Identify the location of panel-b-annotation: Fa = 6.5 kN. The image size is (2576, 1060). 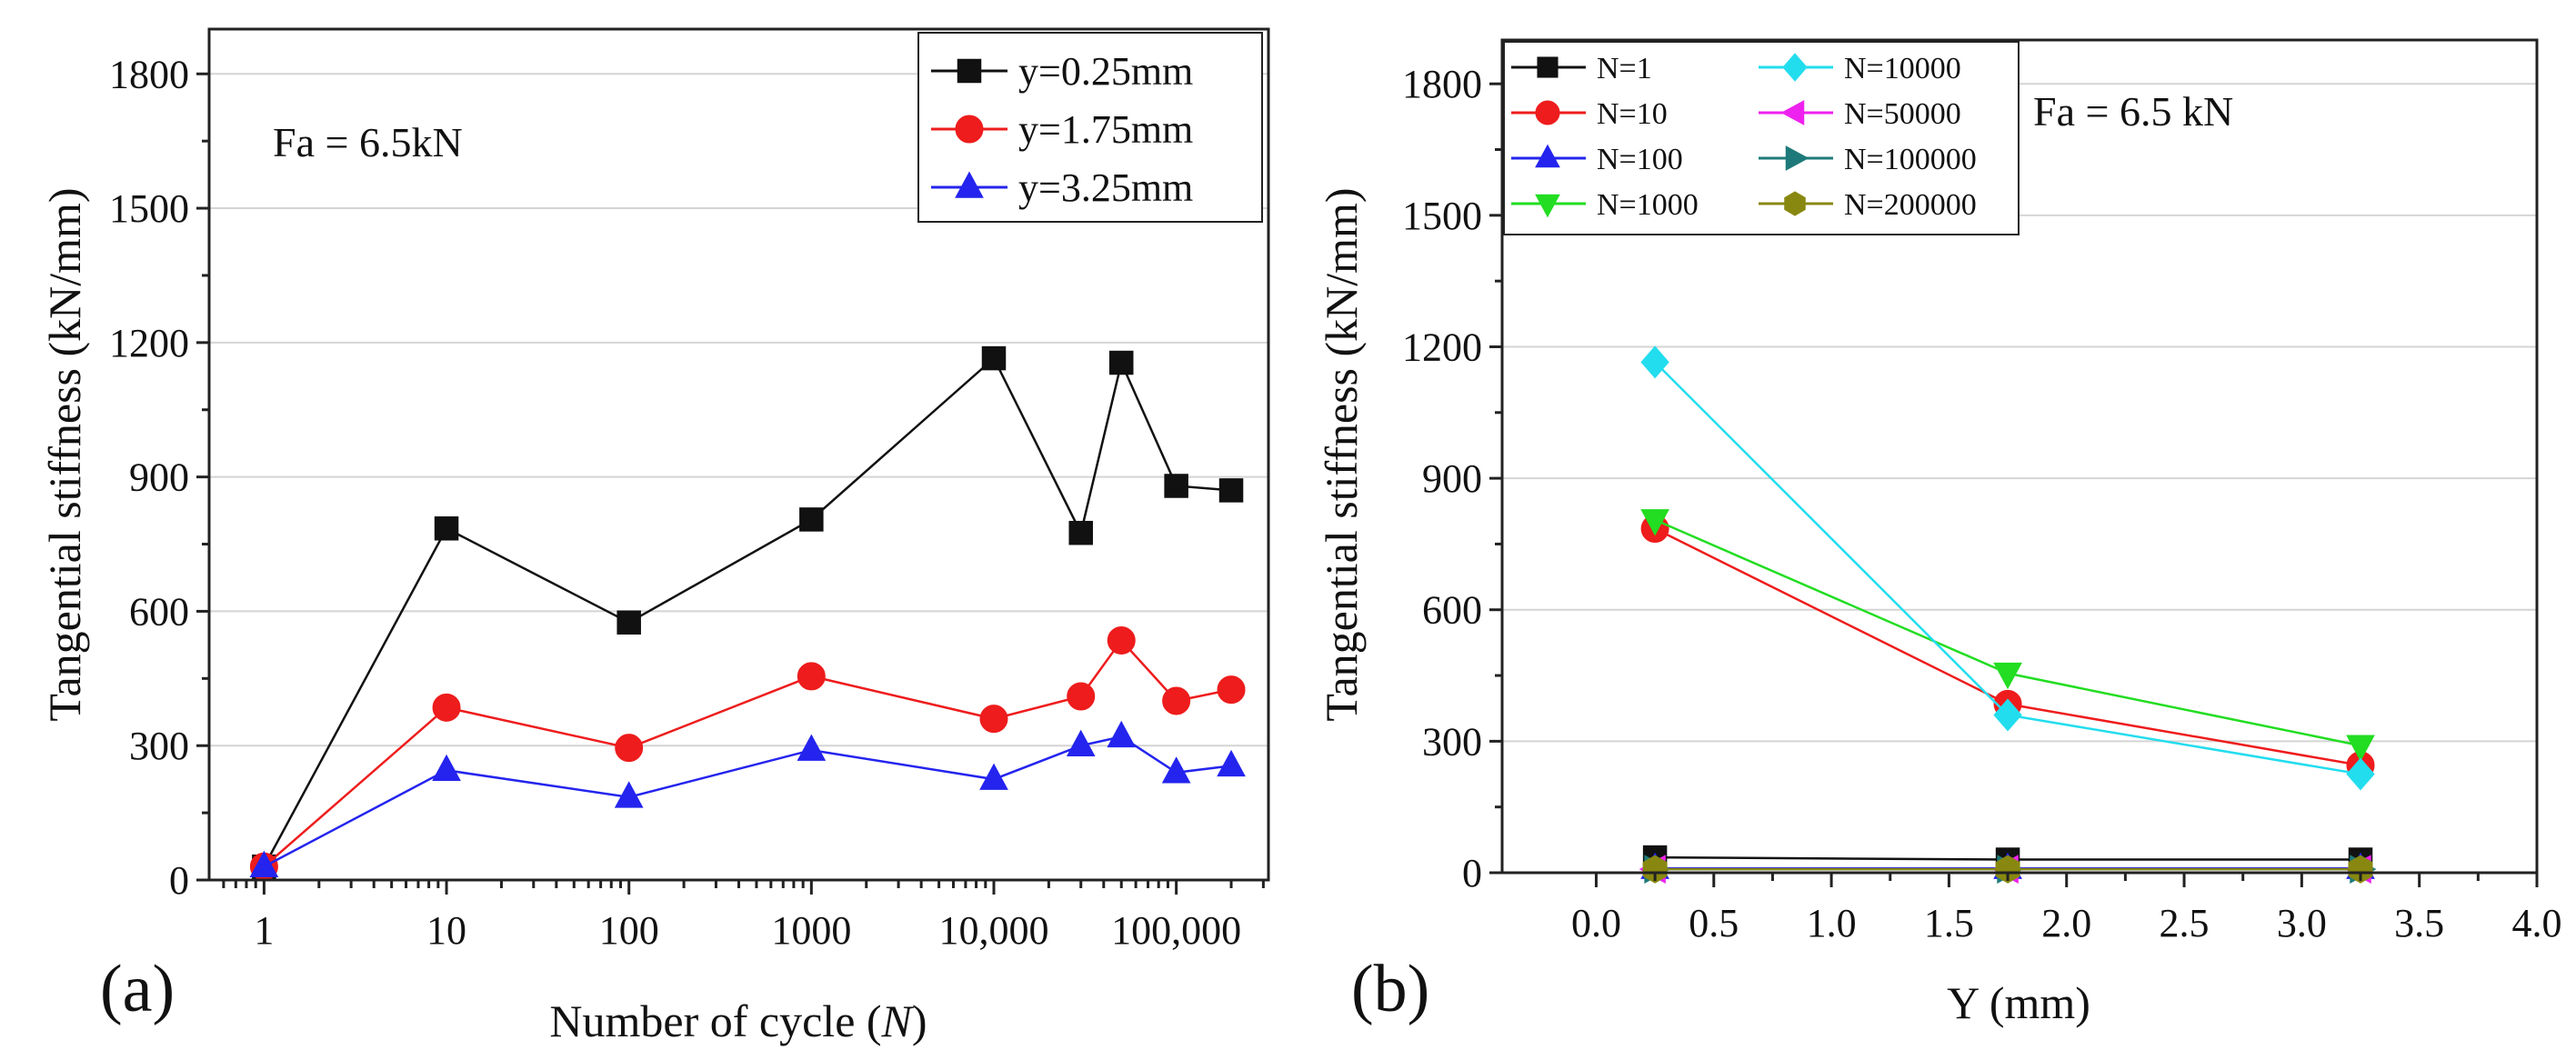
(2133, 111).